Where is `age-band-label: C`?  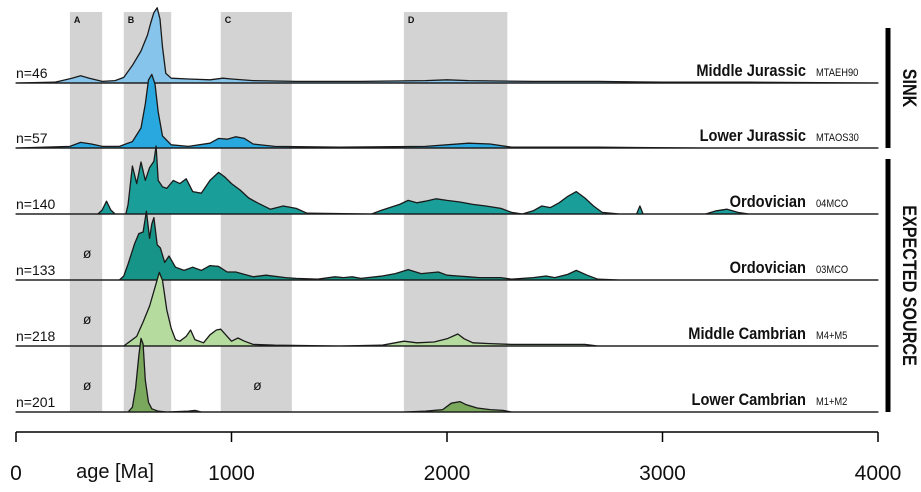 age-band-label: C is located at coordinates (228, 20).